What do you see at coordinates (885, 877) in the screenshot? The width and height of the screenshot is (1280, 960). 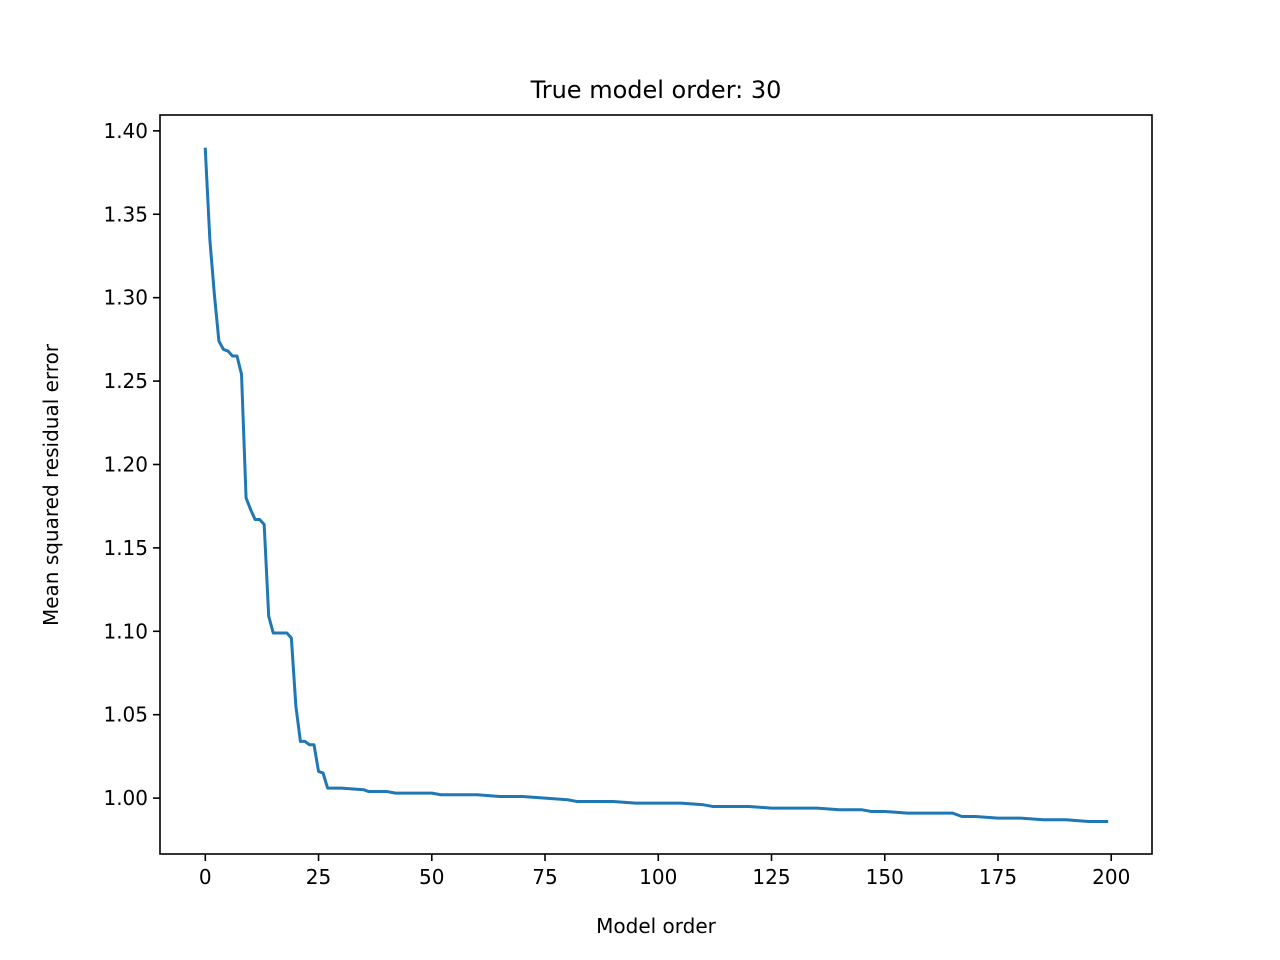 I see `x-tick-label: 150` at bounding box center [885, 877].